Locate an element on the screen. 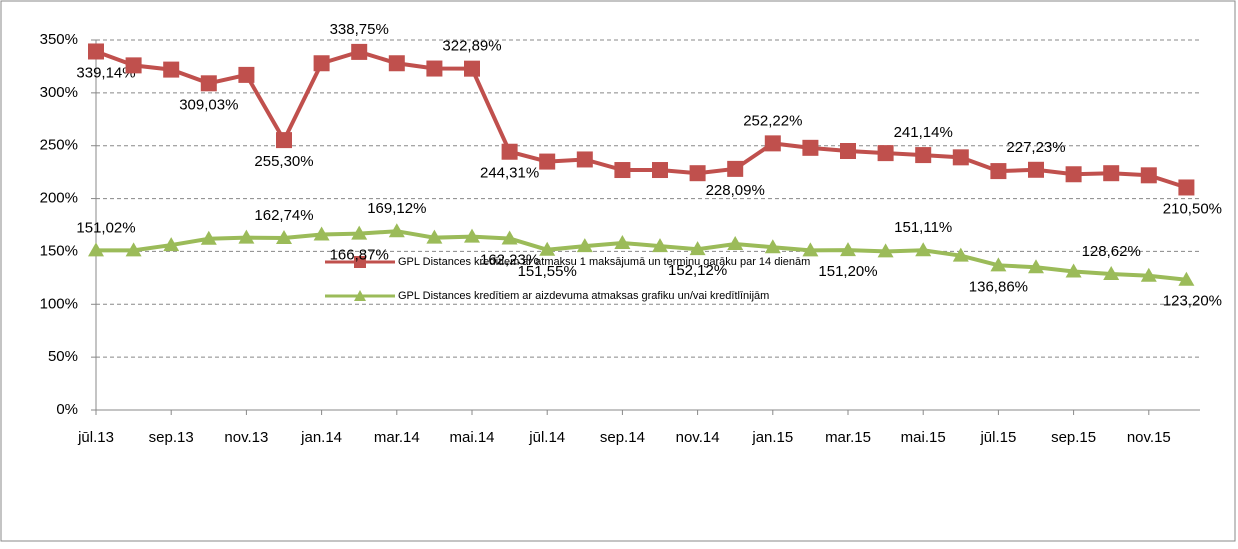 Image resolution: width=1238 pixels, height=549 pixels. data-label: 166,87% is located at coordinates (359, 255).